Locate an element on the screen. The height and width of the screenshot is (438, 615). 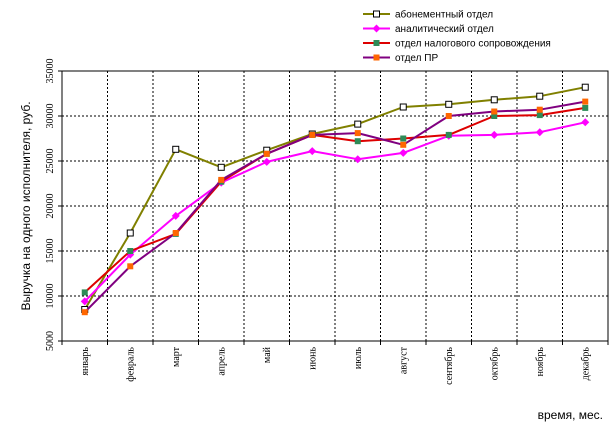
x-tick-label: март is located at coordinates (176, 356).